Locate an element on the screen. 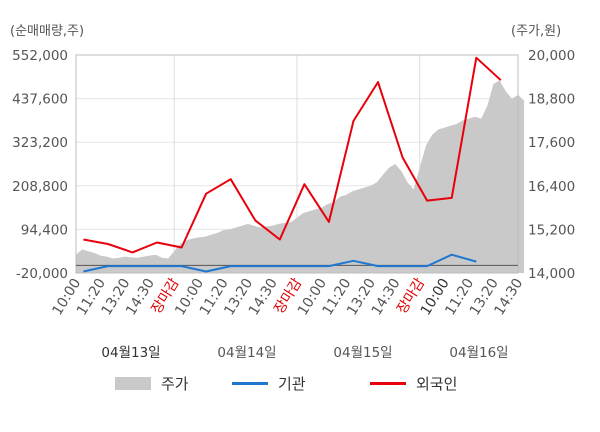  right-axis-tick-label: 16,400 is located at coordinates (551, 187).